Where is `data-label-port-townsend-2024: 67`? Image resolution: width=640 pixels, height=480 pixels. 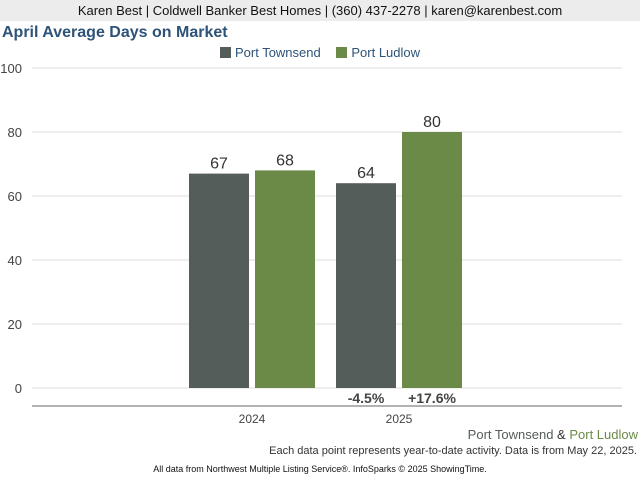 data-label-port-townsend-2024: 67 is located at coordinates (219, 164).